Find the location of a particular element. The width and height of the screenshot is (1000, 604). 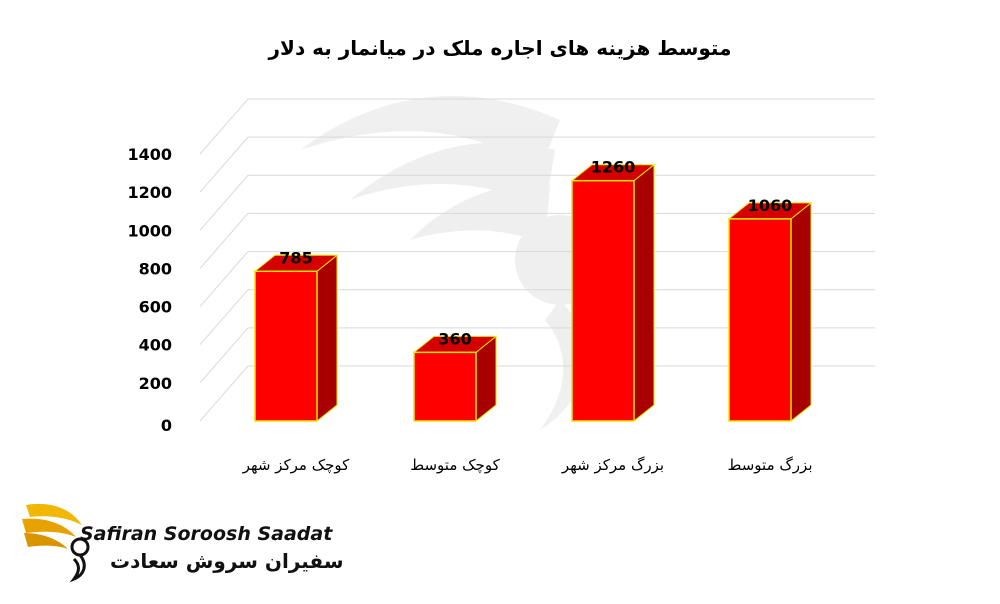

y-tick-label: 800 is located at coordinates (155, 268).